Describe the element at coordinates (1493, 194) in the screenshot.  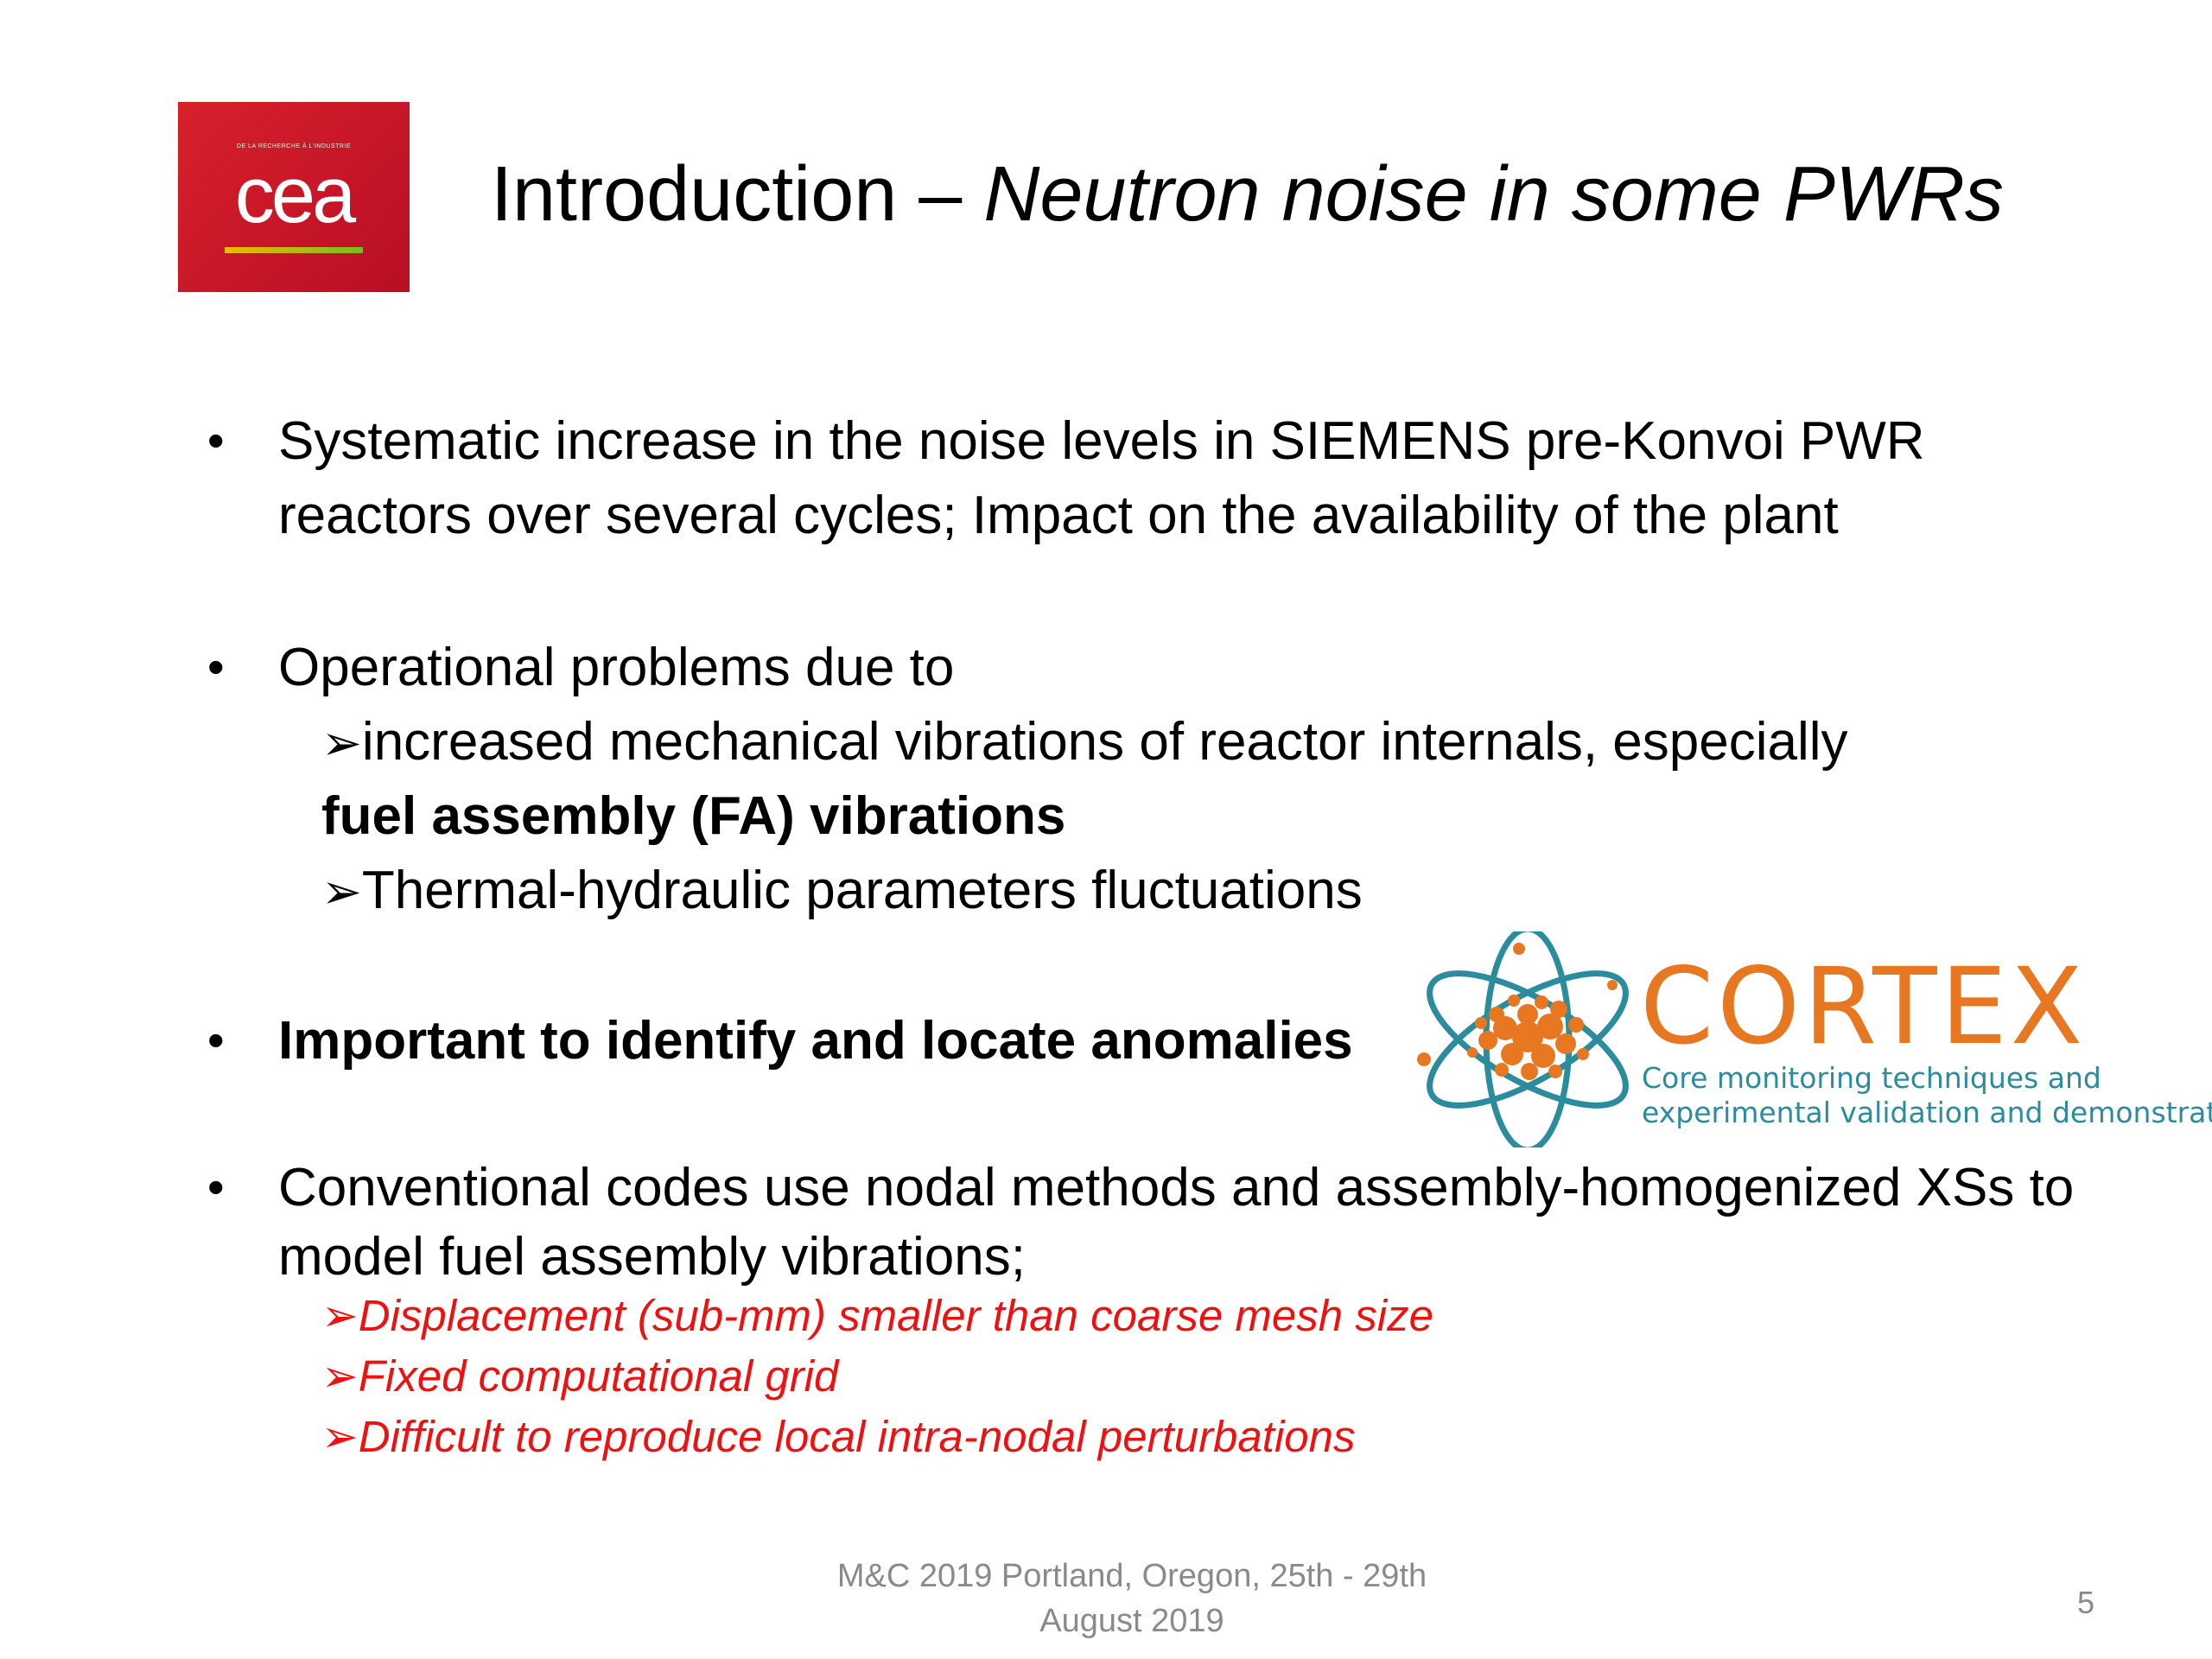
I see `title-subtitle: Neutron noise in some PWRs` at that location.